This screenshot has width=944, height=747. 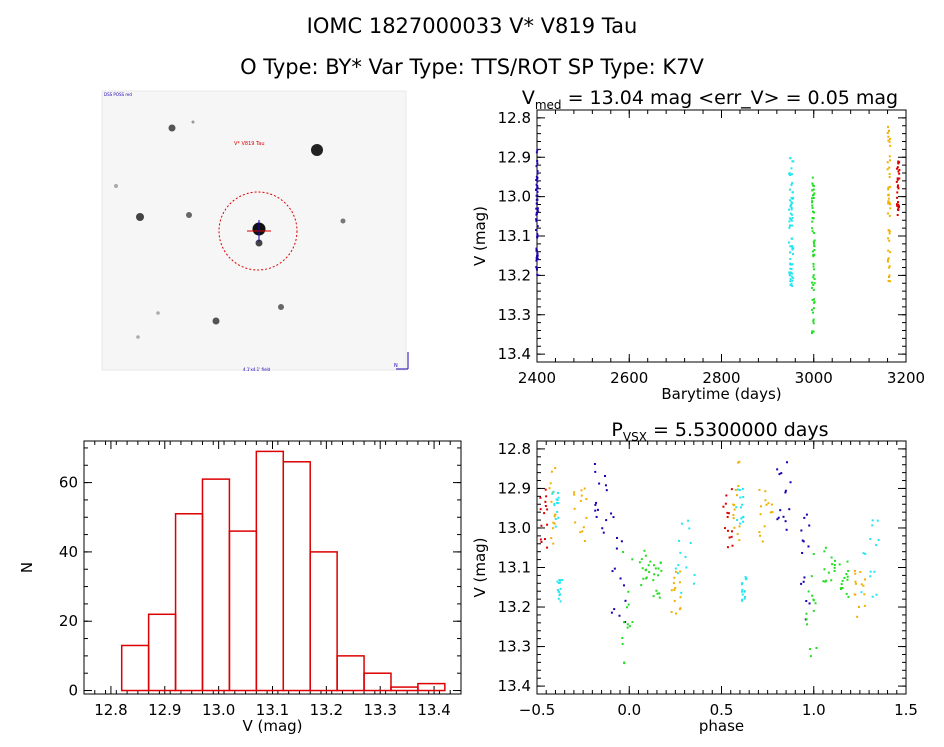 I want to click on x-tick-label: 12.9, so click(x=164, y=710).